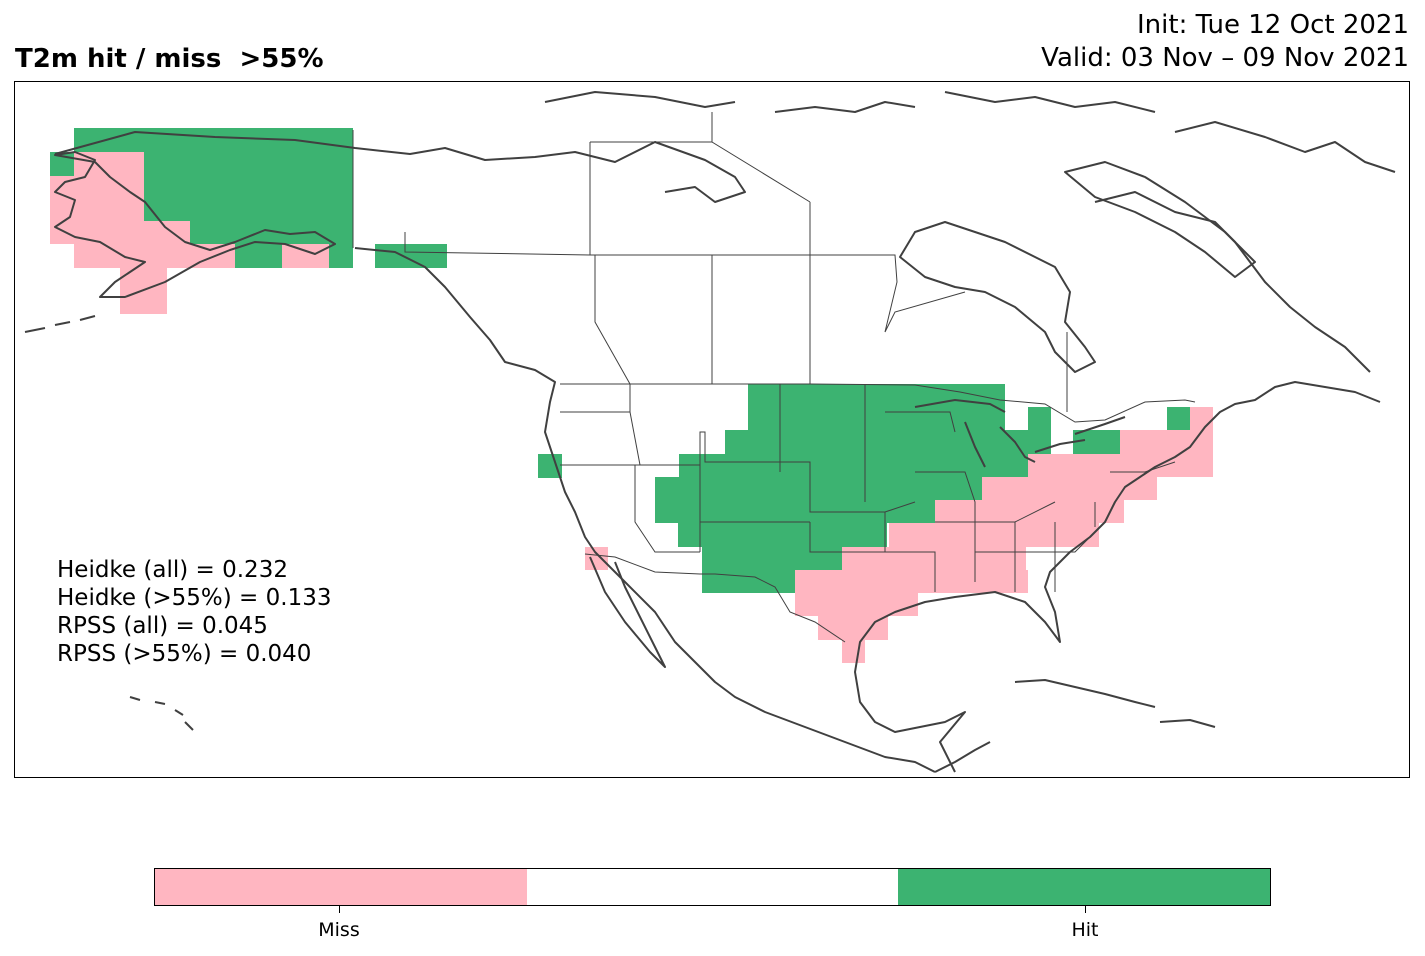  What do you see at coordinates (1085, 930) in the screenshot?
I see `colorbar-label-hit: Hit` at bounding box center [1085, 930].